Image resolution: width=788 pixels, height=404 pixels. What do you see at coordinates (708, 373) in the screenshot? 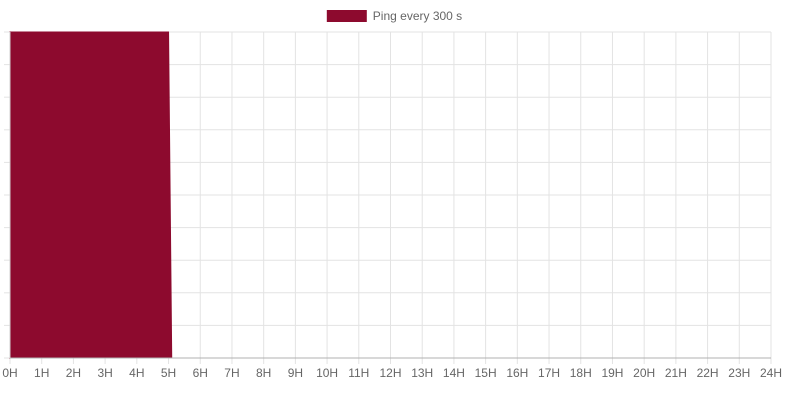
I see `x-tick-label: 22H` at bounding box center [708, 373].